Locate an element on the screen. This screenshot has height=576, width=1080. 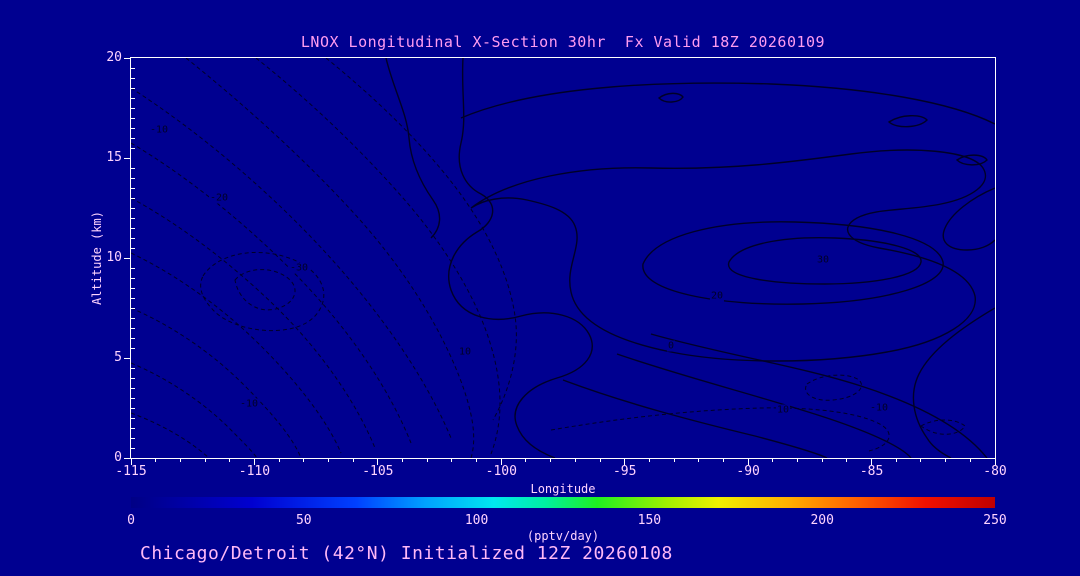
contour-label: 10 is located at coordinates (465, 352).